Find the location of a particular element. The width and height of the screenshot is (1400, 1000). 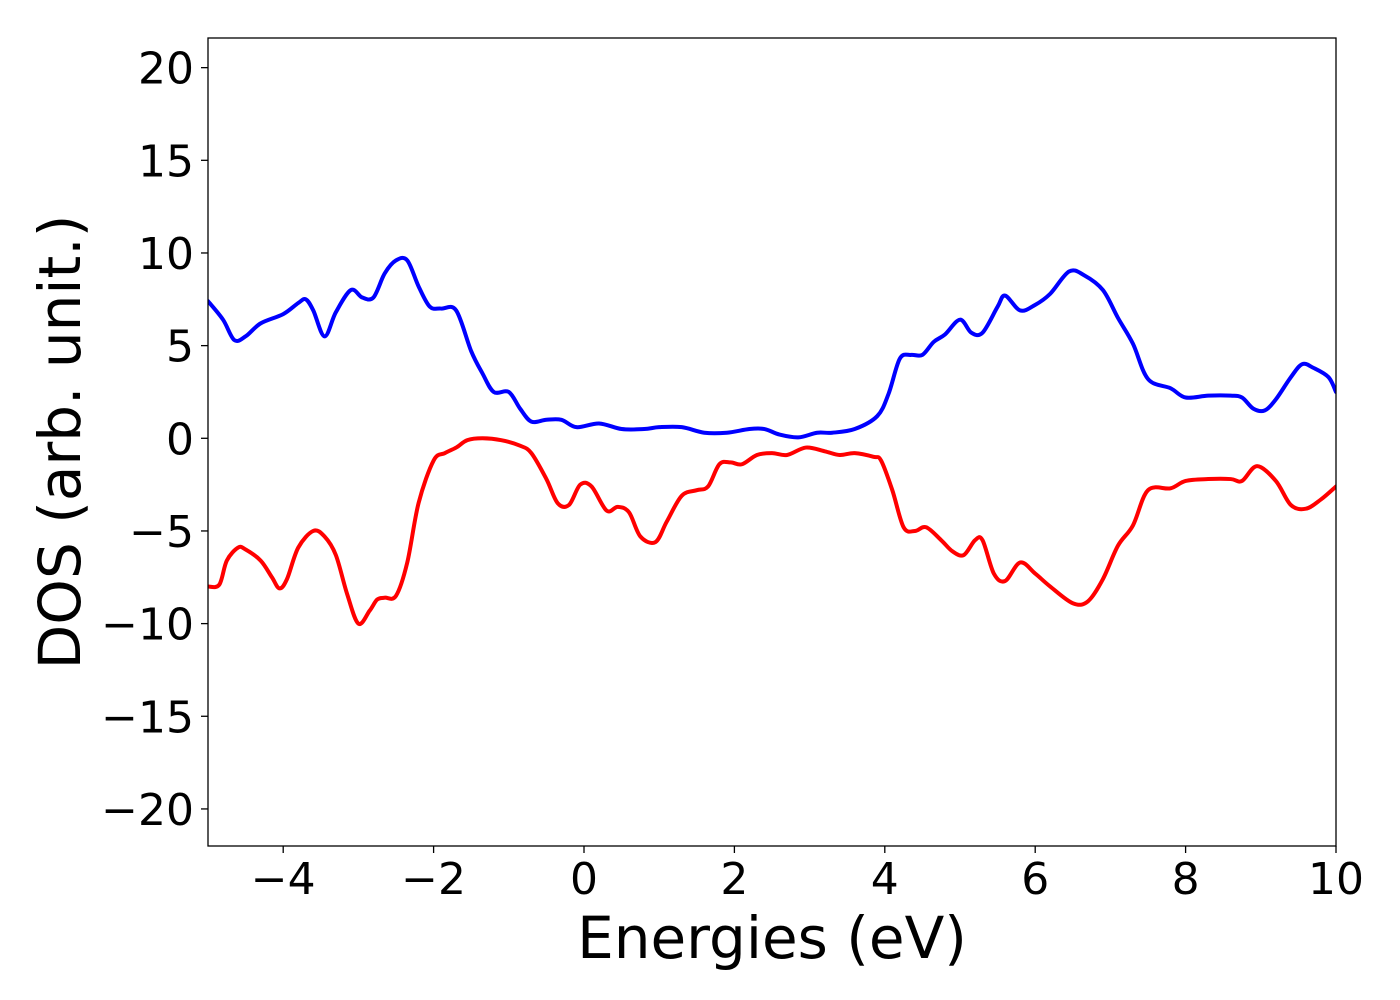

series-line-blue is located at coordinates (772, 347).